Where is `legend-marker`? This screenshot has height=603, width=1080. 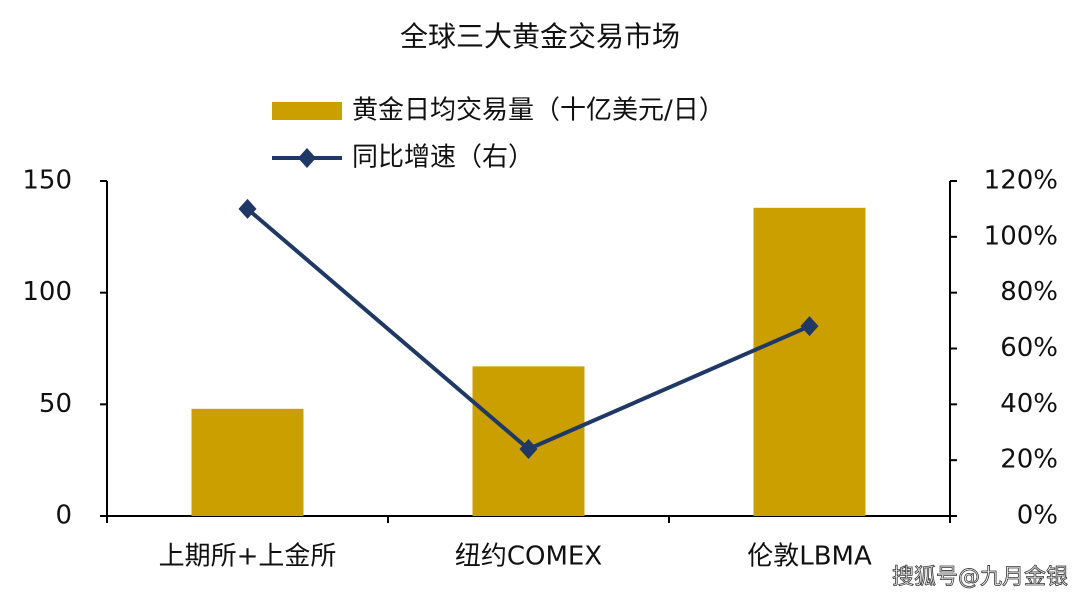 legend-marker is located at coordinates (307, 158).